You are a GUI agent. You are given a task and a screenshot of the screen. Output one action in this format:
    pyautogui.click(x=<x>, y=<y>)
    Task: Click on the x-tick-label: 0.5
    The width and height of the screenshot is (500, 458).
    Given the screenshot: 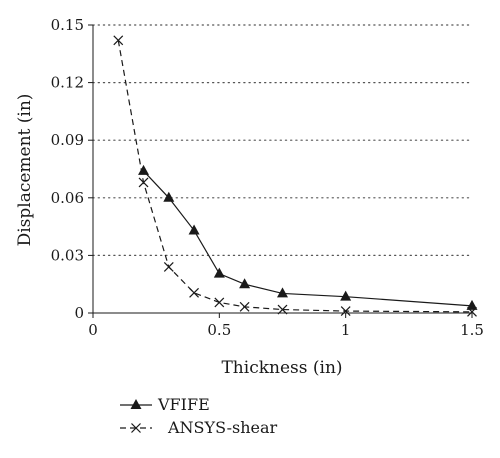 What is the action you would take?
    pyautogui.click(x=219, y=330)
    